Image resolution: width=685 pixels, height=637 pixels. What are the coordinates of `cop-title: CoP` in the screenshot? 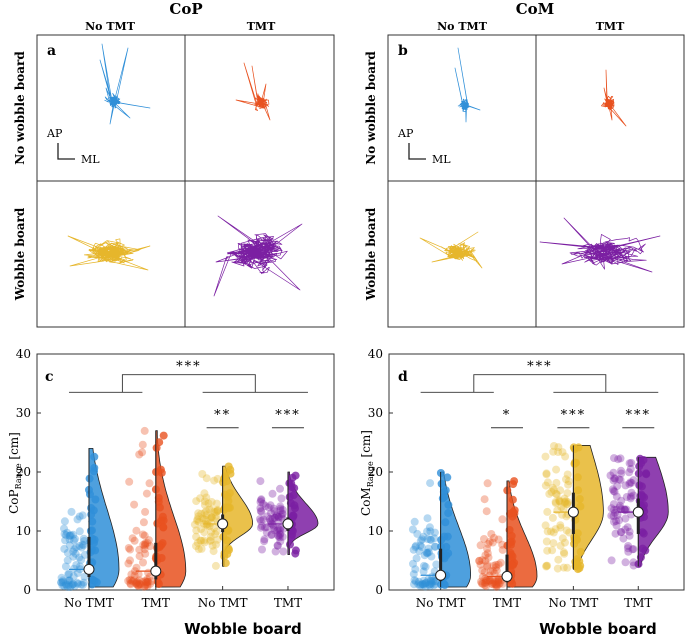 It's located at (185, 9).